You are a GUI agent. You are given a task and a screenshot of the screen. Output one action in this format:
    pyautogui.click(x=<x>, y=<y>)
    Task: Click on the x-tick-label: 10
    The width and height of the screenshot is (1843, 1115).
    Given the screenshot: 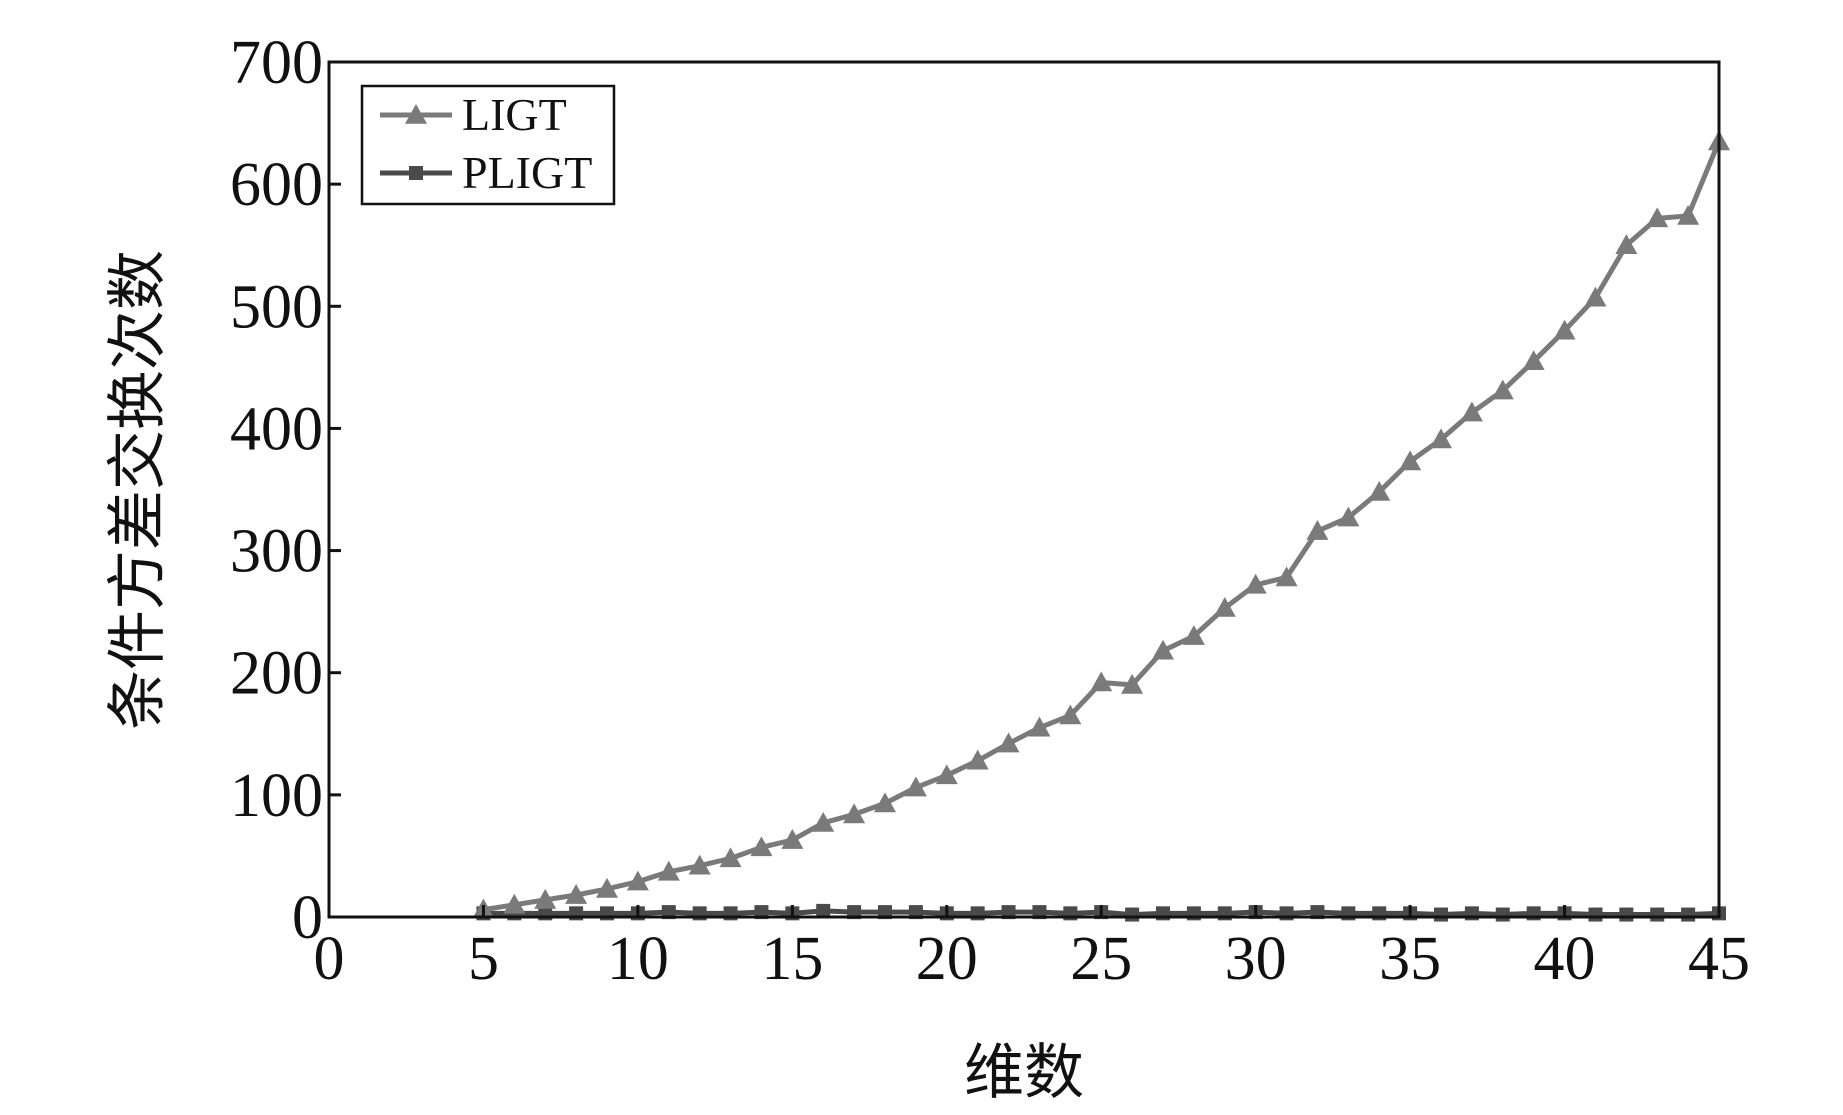 What is the action you would take?
    pyautogui.click(x=638, y=959)
    